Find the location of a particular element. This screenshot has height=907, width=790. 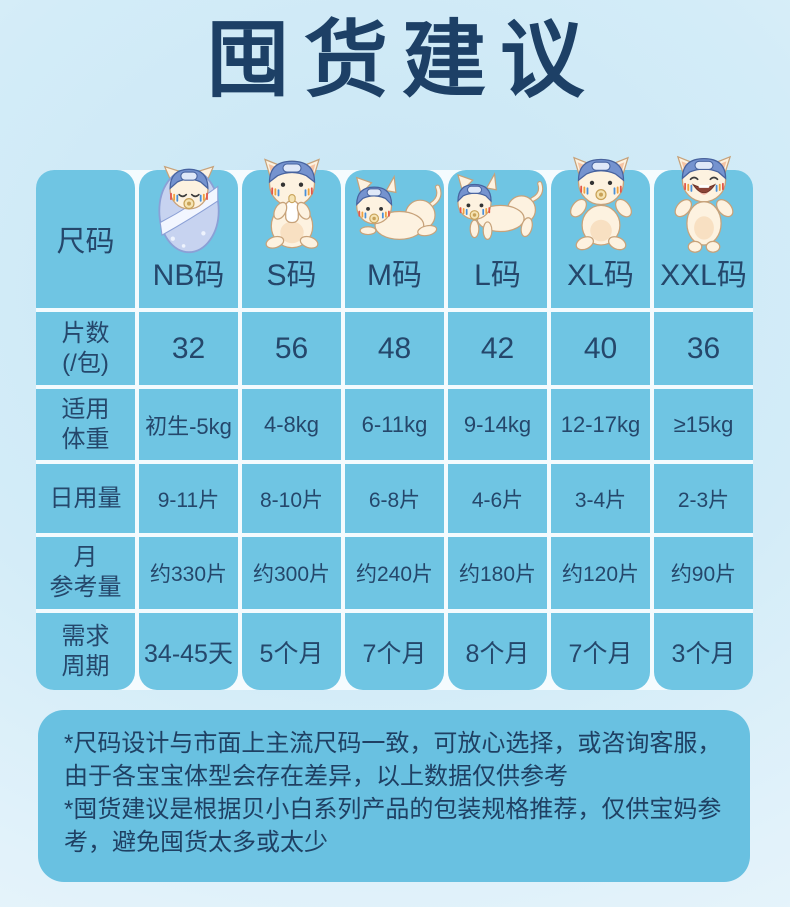

value-monthly-nb: 约330片 is located at coordinates (188, 573).